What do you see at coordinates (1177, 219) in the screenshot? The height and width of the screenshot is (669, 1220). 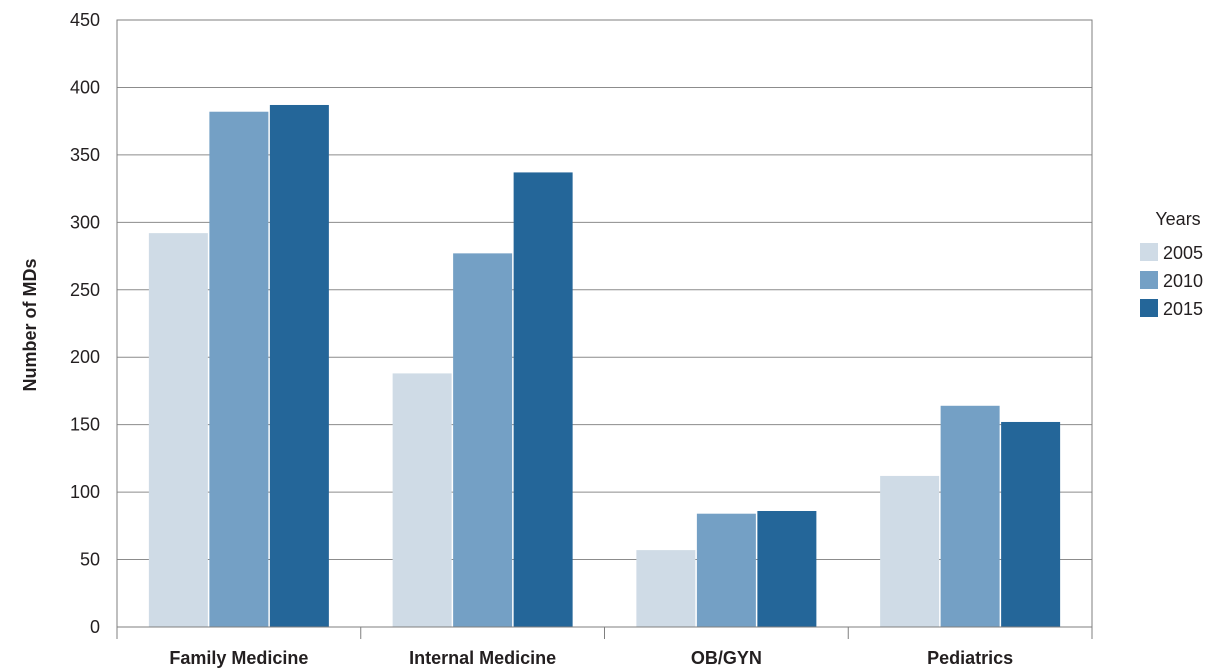 I see `legend-title: Years` at bounding box center [1177, 219].